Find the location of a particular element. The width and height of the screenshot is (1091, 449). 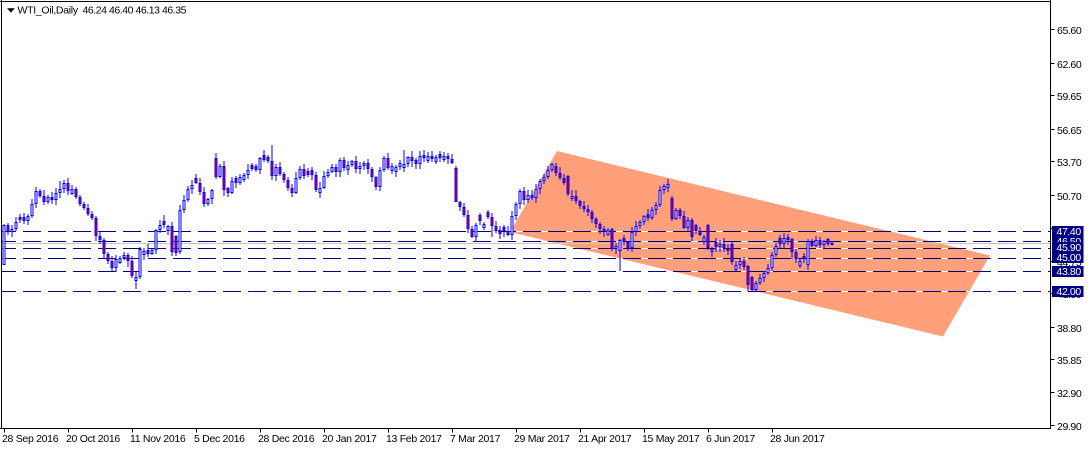

svg-text: 43.80 is located at coordinates (1069, 272).